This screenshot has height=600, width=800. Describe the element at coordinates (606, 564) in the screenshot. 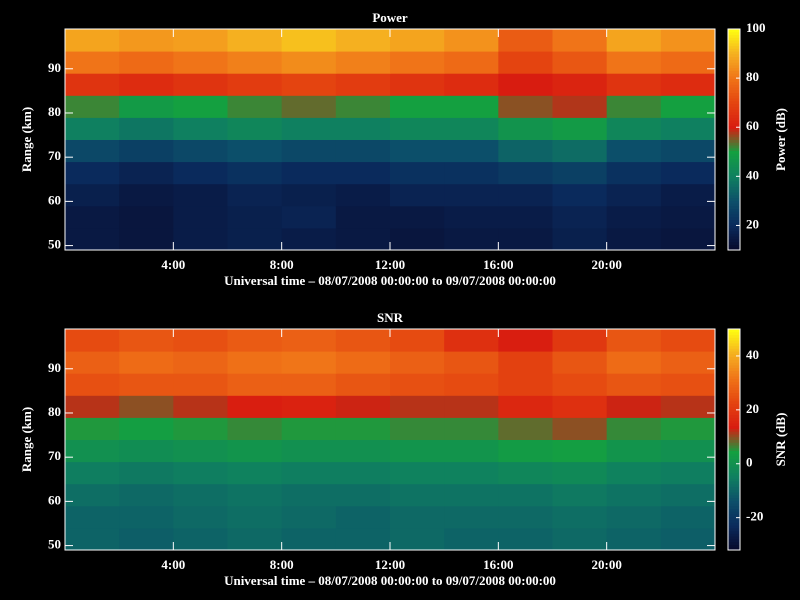

I see `x-tick-label: 20:00` at that location.